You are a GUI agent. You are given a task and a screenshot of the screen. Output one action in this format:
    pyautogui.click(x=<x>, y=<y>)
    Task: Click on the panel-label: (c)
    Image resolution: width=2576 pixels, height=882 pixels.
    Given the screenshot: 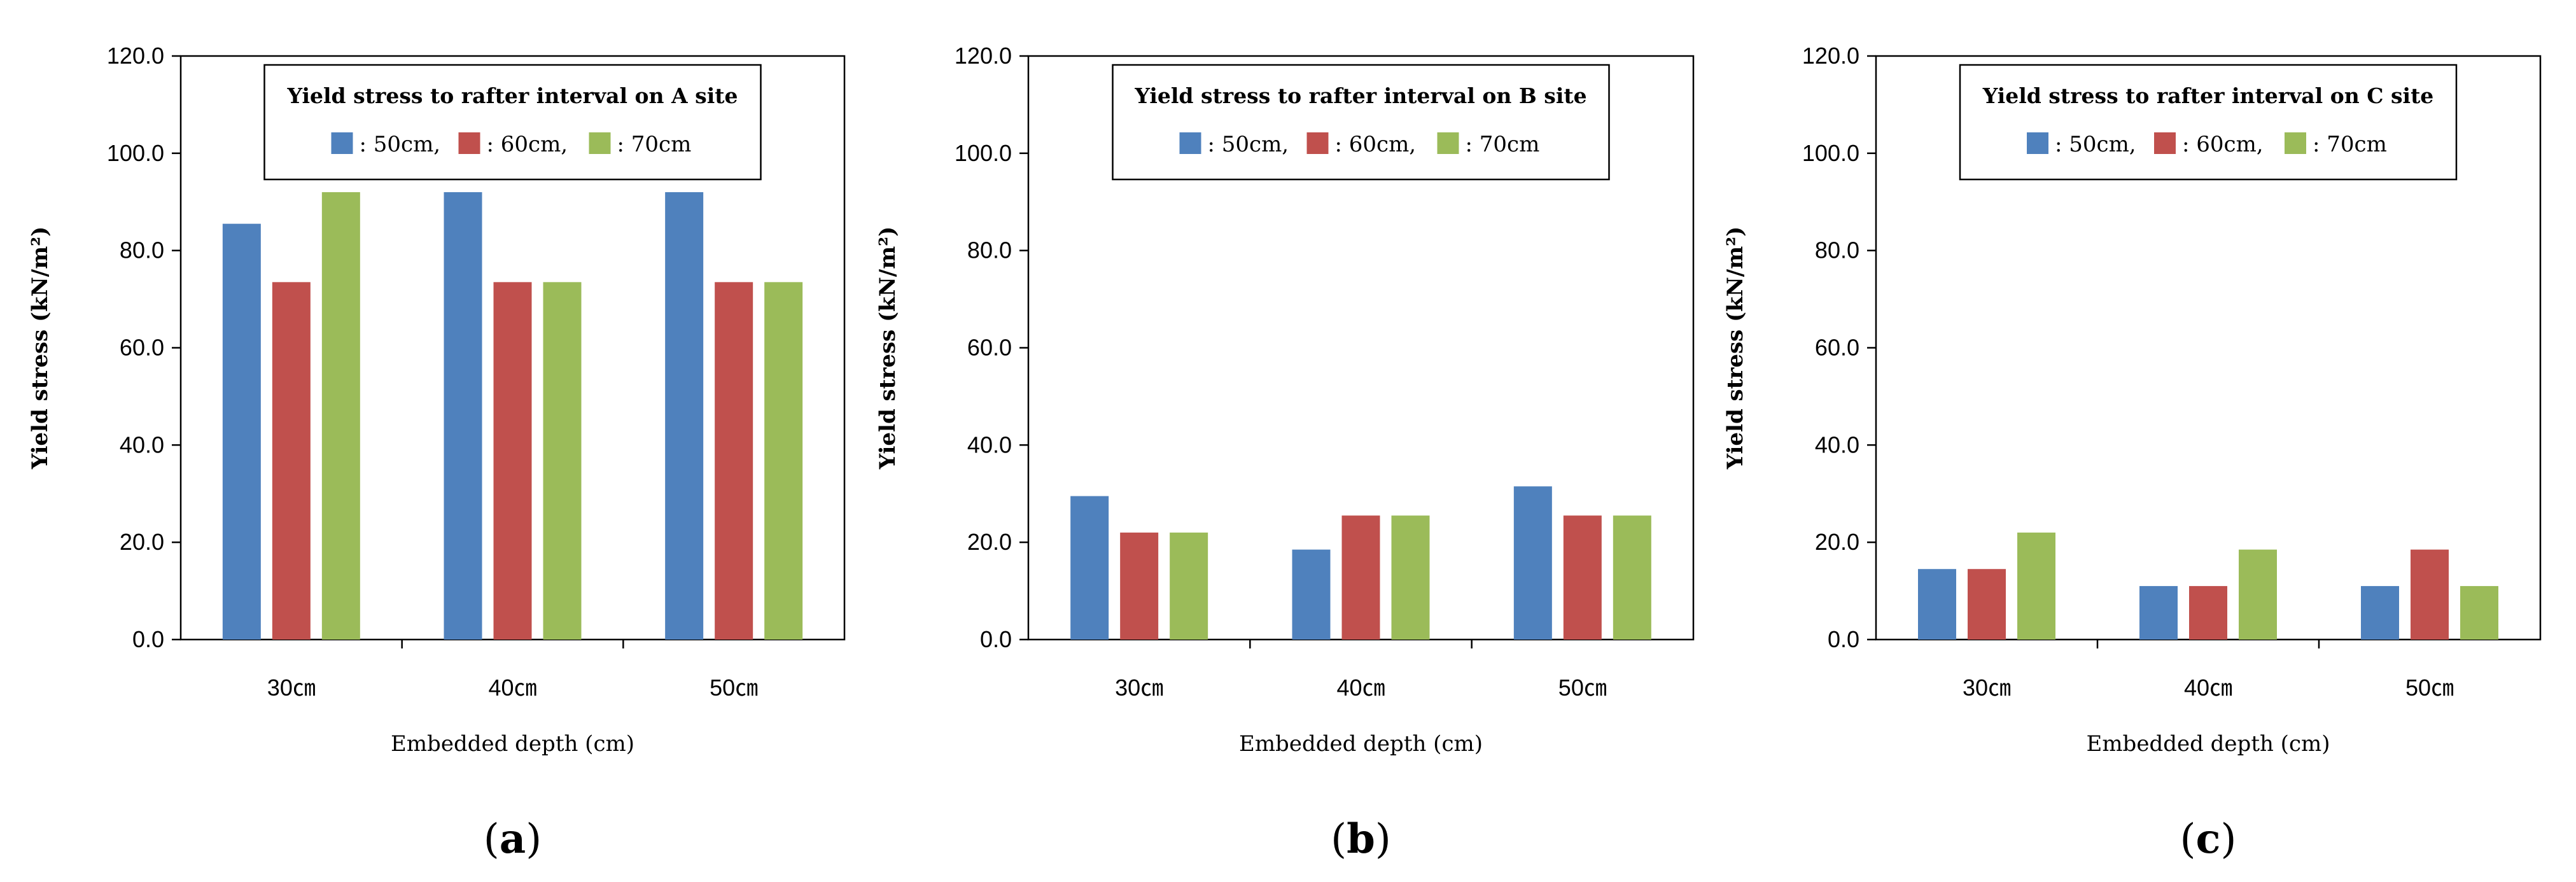 What is the action you would take?
    pyautogui.click(x=2208, y=839)
    